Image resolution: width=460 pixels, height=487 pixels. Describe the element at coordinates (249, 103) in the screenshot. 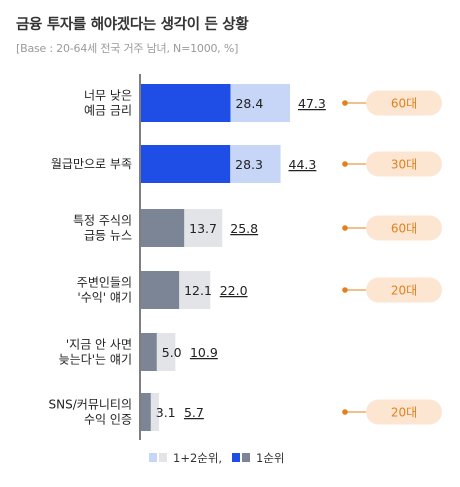

I see `value-label-first: 28.4` at that location.